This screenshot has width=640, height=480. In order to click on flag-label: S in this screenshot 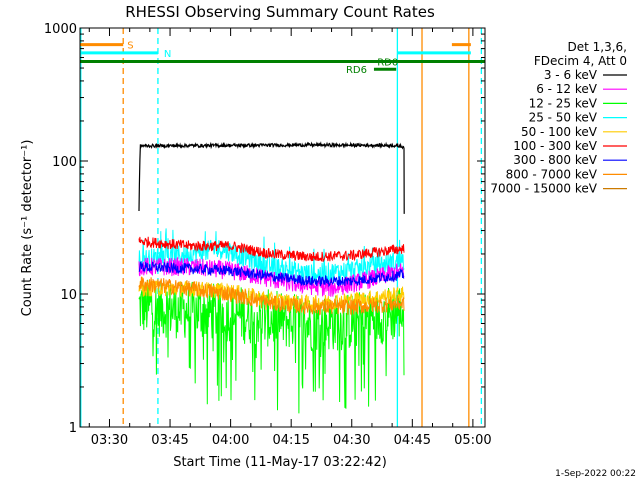, I will do `click(130, 46)`.